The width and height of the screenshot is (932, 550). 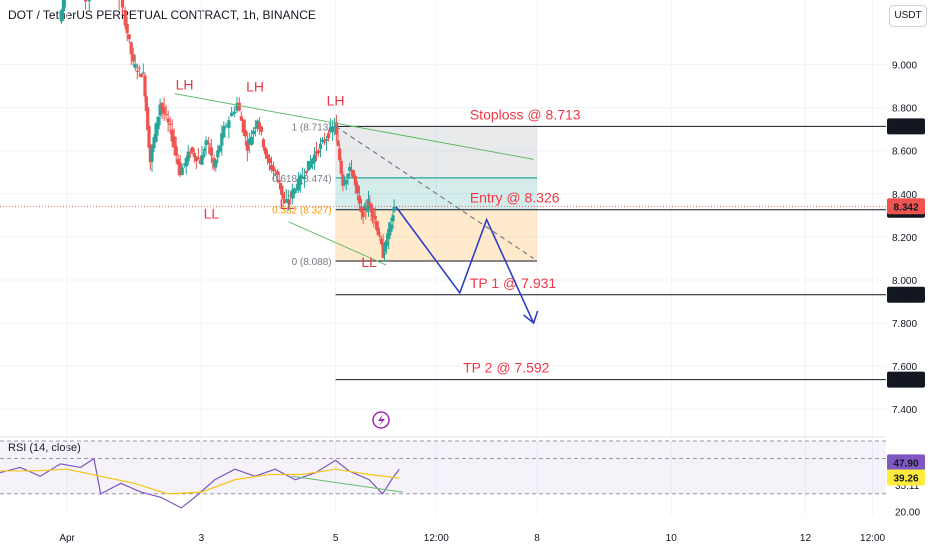 I want to click on swing-label: LL, so click(x=287, y=204).